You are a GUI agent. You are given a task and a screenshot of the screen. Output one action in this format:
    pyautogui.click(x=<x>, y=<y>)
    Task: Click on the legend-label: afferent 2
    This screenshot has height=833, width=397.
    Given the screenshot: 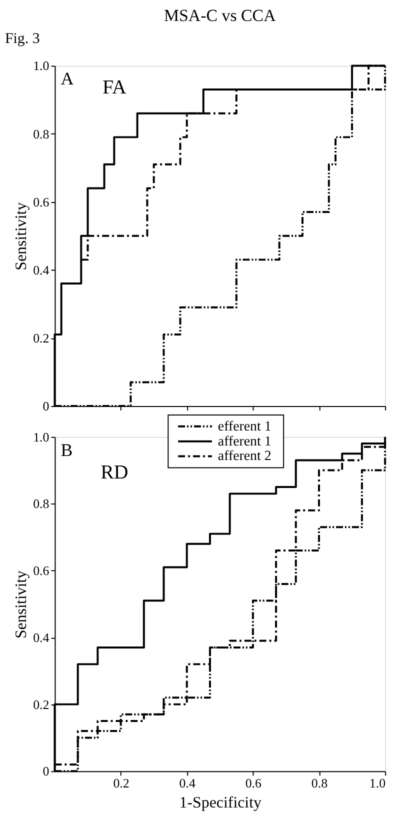 What is the action you would take?
    pyautogui.click(x=245, y=456)
    